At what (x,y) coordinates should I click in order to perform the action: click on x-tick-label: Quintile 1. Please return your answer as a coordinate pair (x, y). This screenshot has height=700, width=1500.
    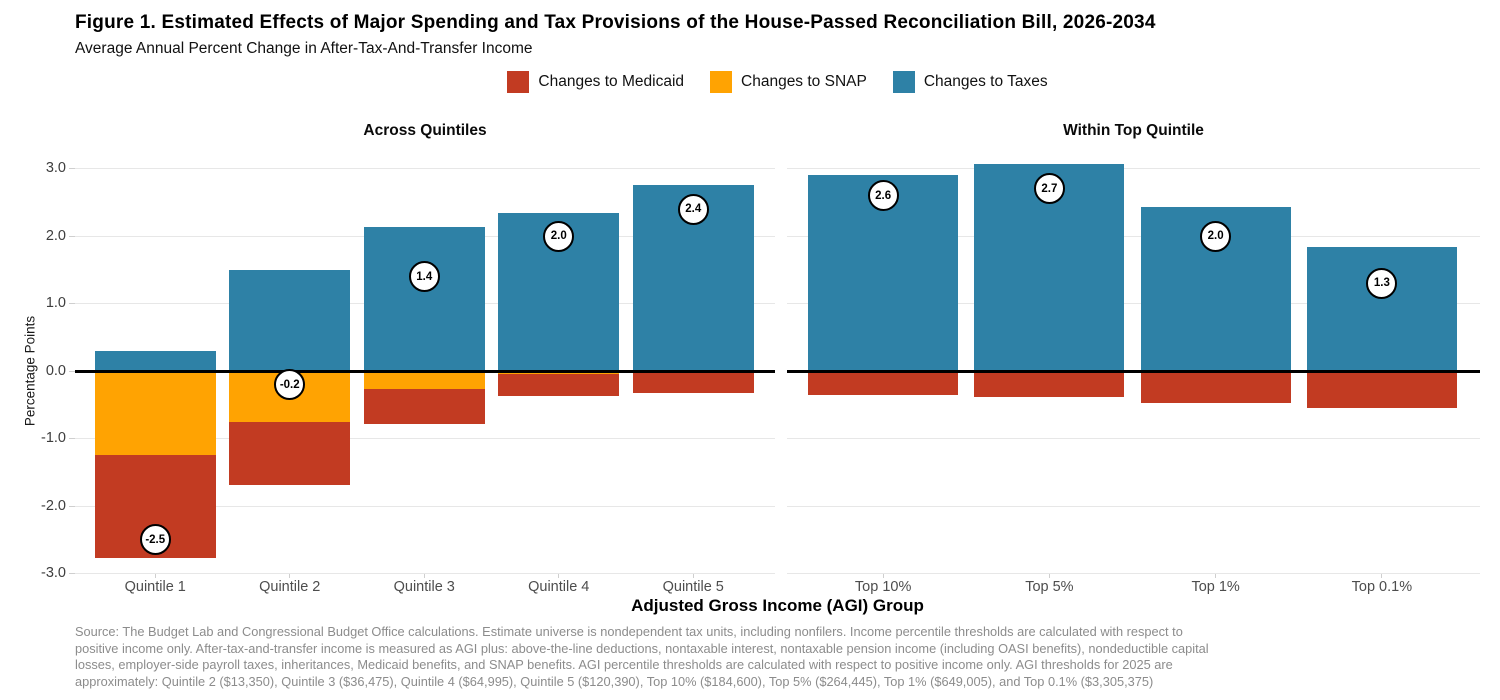
    Looking at the image, I should click on (155, 587).